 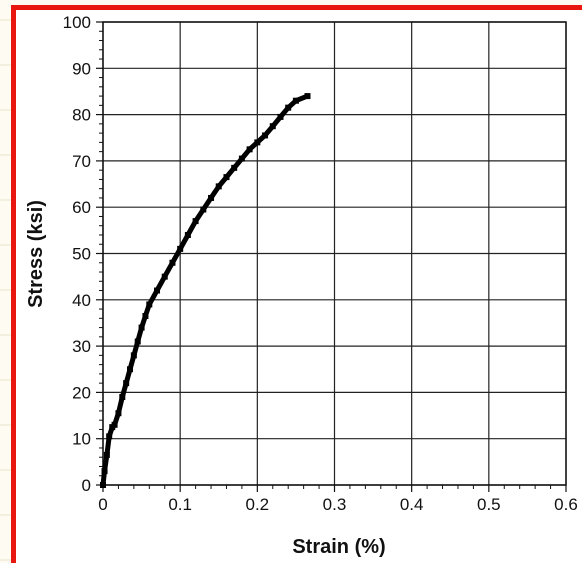 What do you see at coordinates (338, 547) in the screenshot?
I see `x-axis-title: Strain (%)` at bounding box center [338, 547].